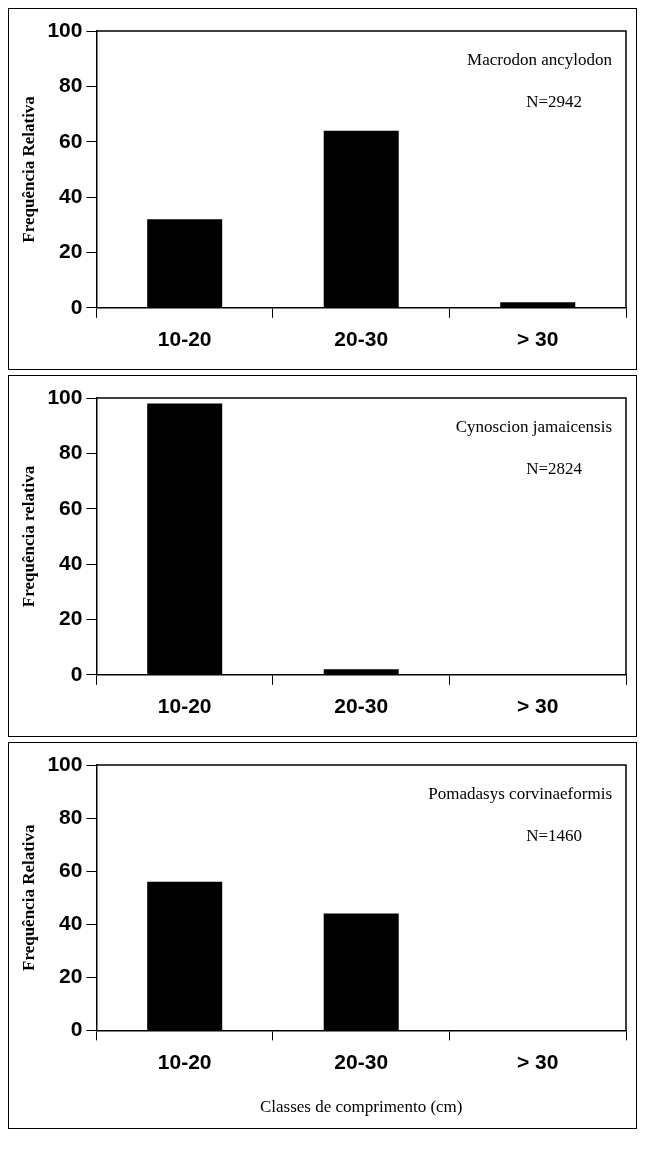 This screenshot has height=1151, width=645. Describe the element at coordinates (554, 469) in the screenshot. I see `annotation: N=2824` at that location.